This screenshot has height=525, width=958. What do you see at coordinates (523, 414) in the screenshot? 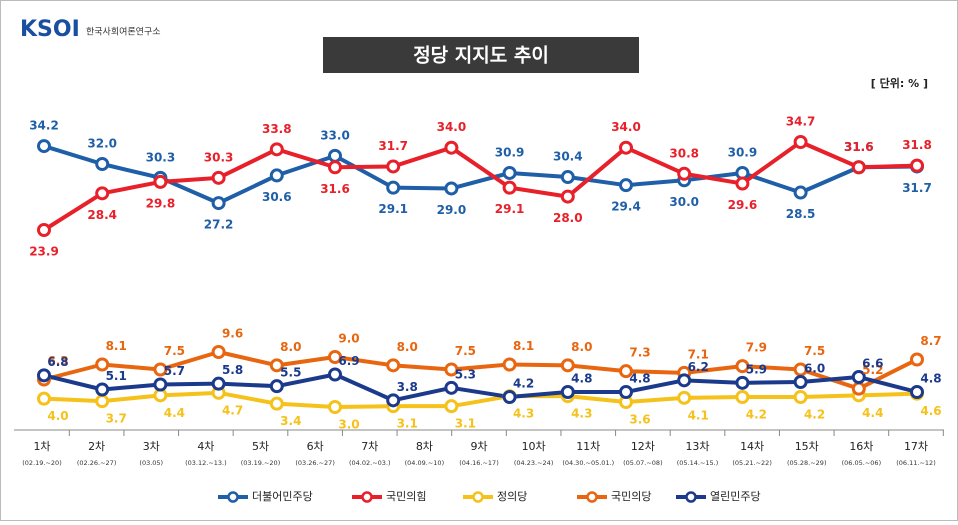
I see `value-label: 4.3` at bounding box center [523, 414].